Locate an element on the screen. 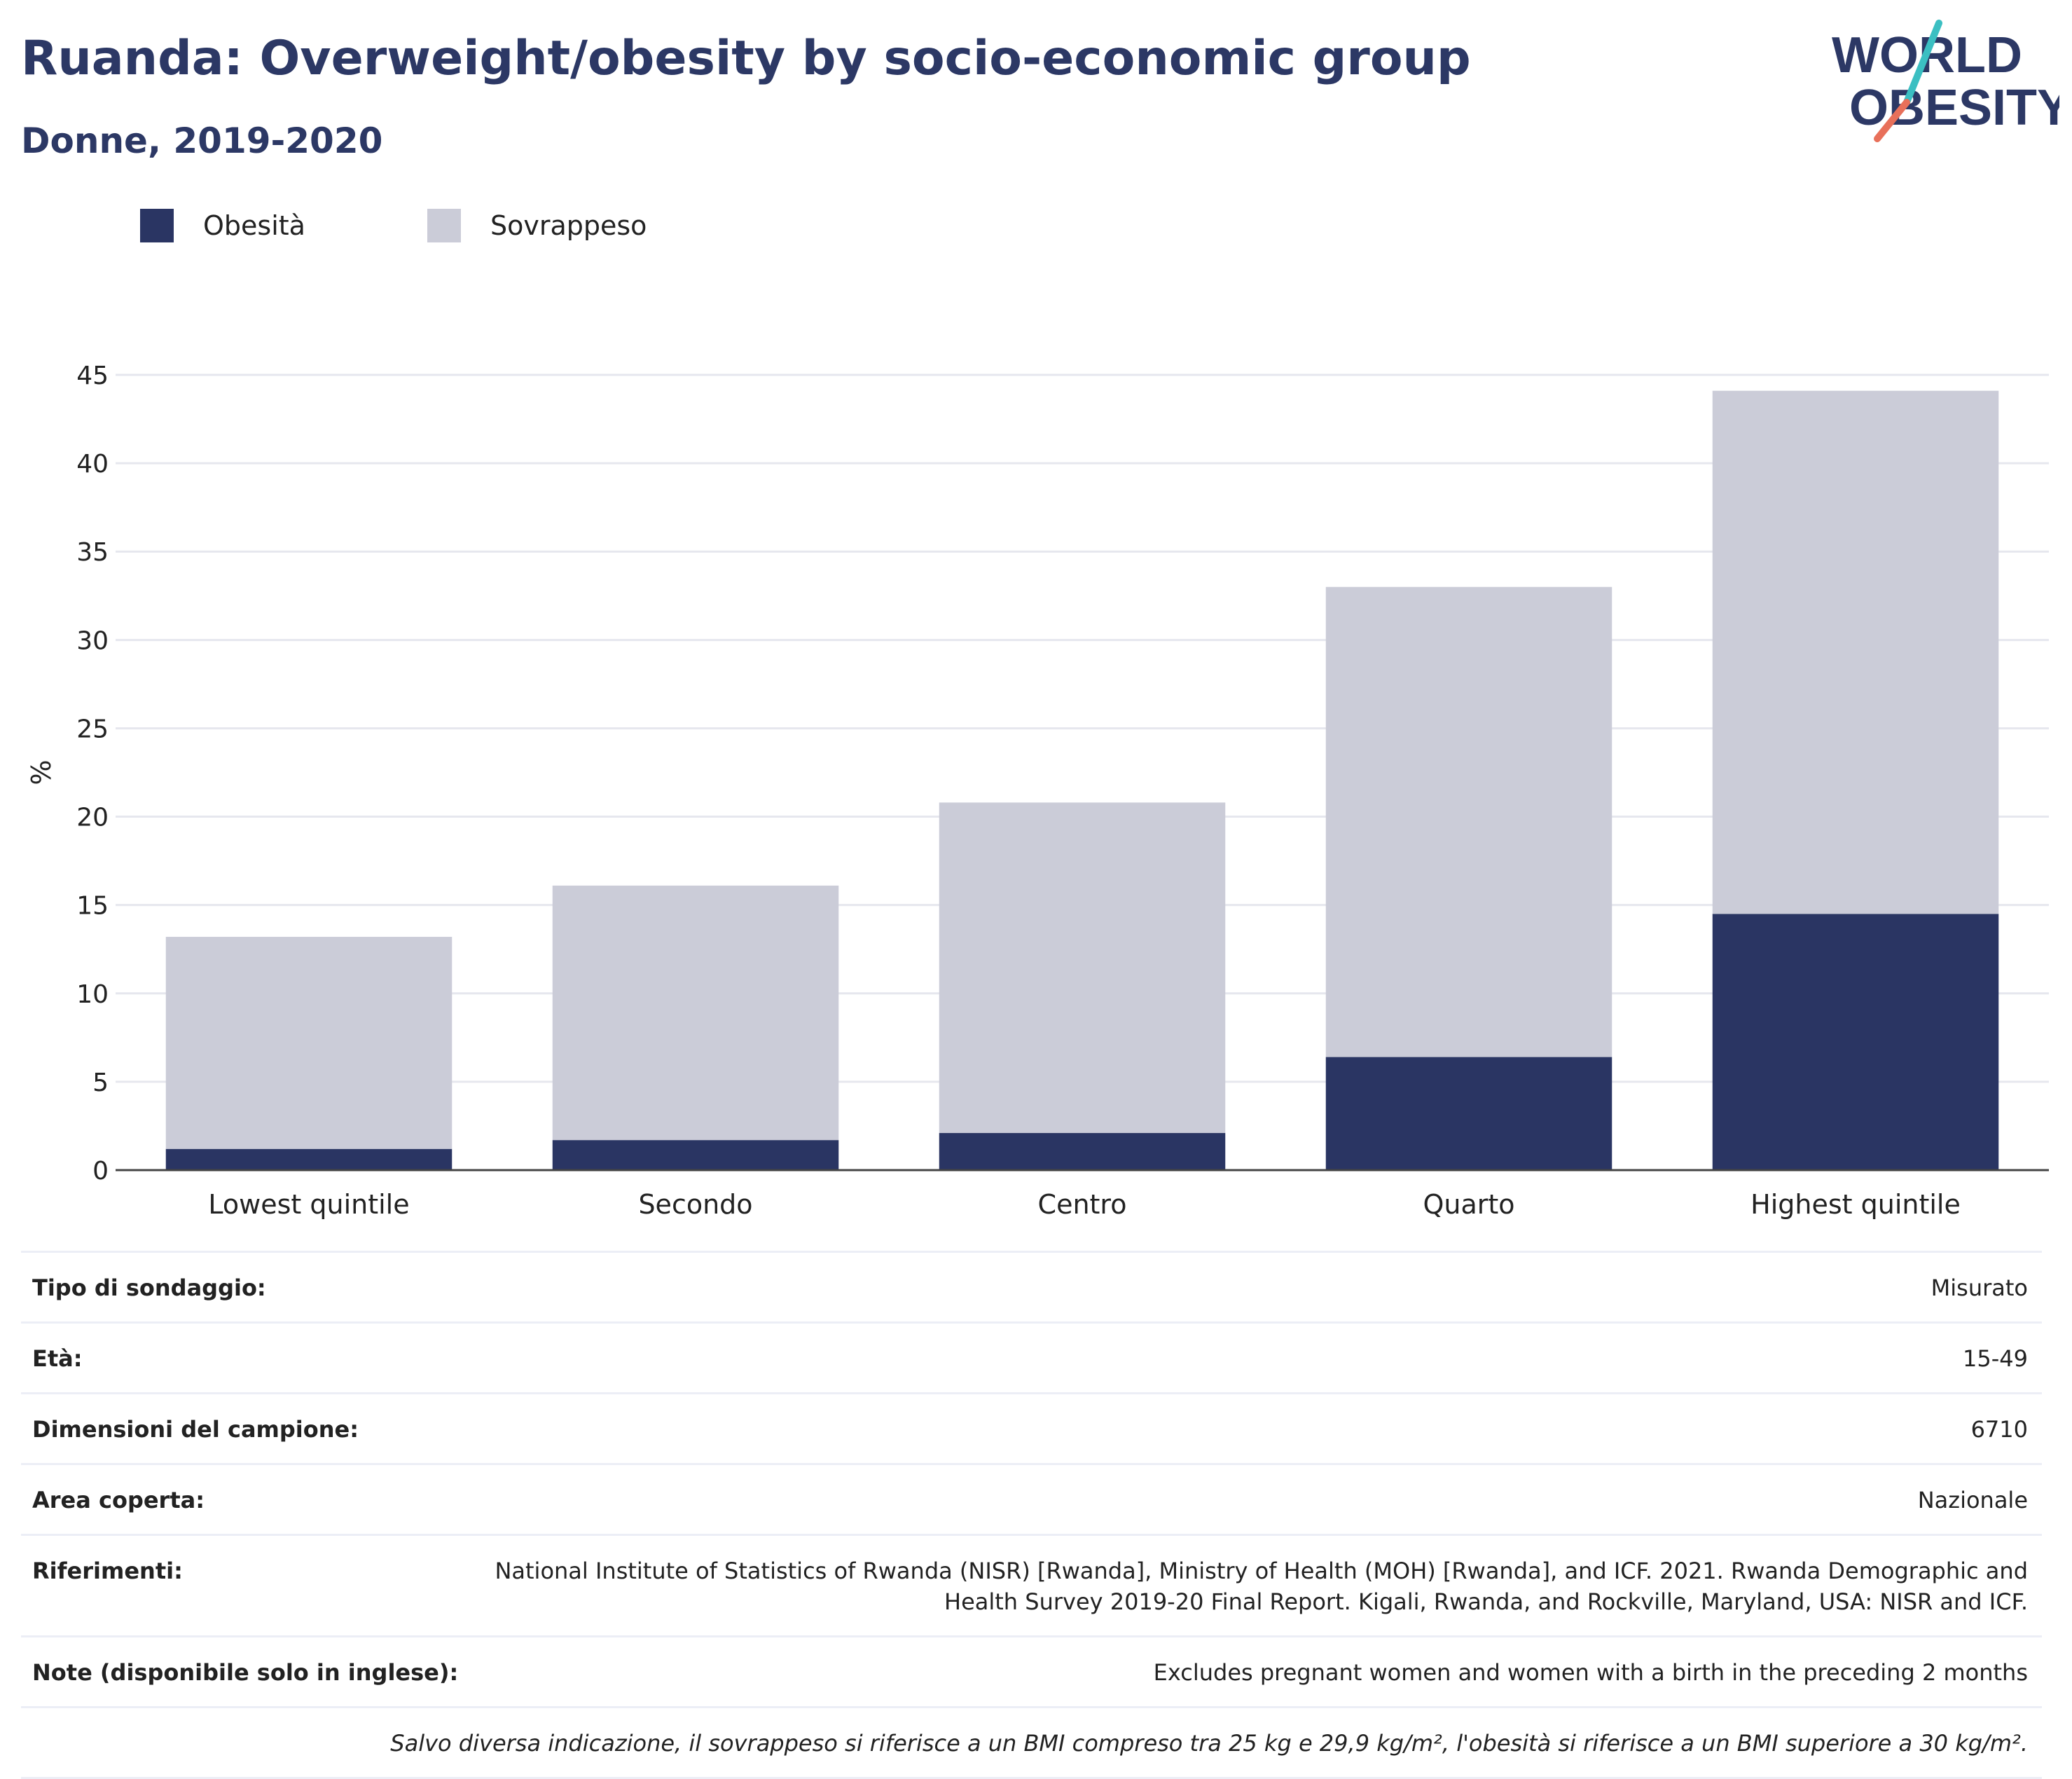 This screenshot has height=1779, width=2072. x-tick-label: Highest quintile is located at coordinates (1856, 1204).